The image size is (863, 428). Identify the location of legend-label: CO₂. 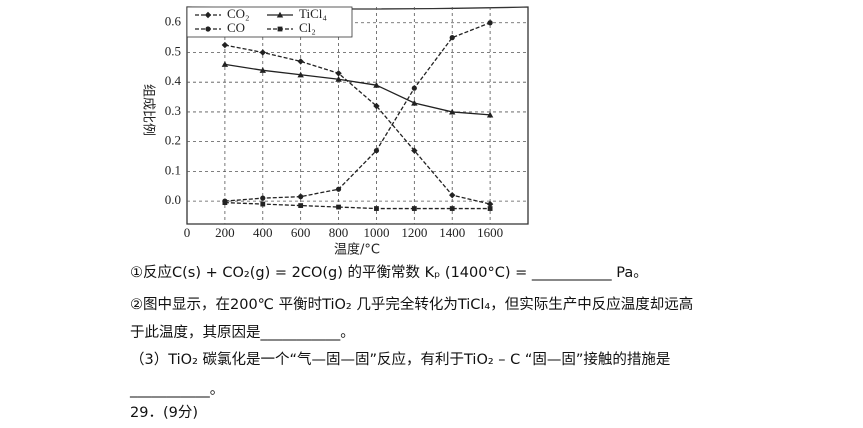
(238, 13).